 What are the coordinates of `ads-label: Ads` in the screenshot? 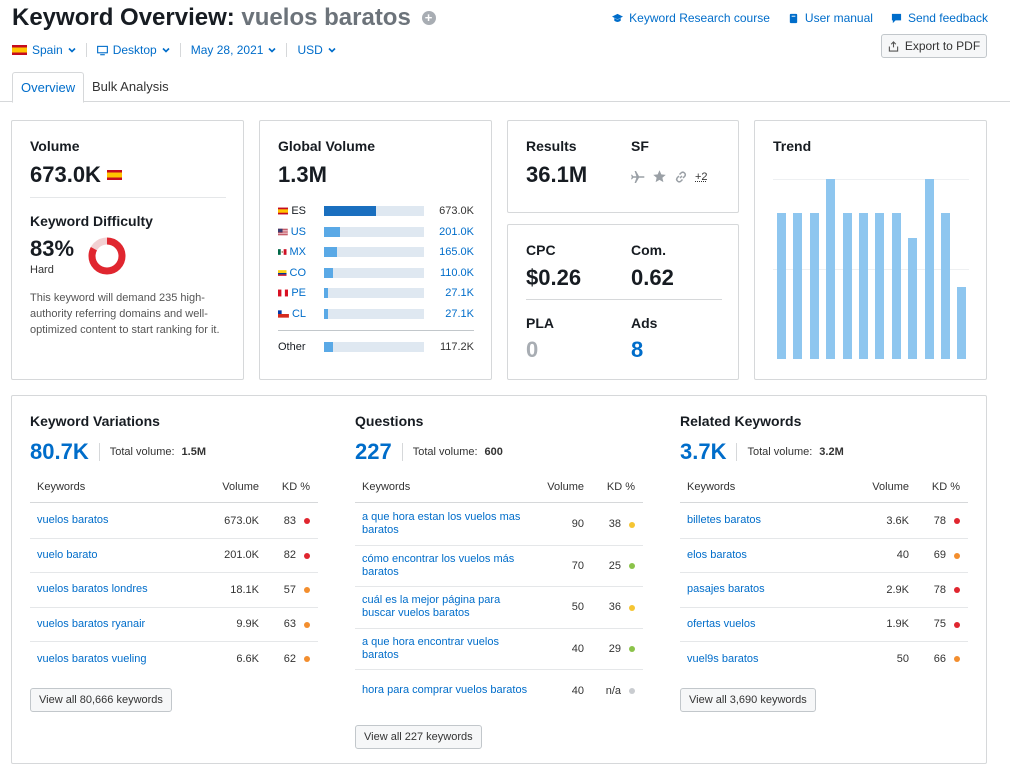 It's located at (644, 323).